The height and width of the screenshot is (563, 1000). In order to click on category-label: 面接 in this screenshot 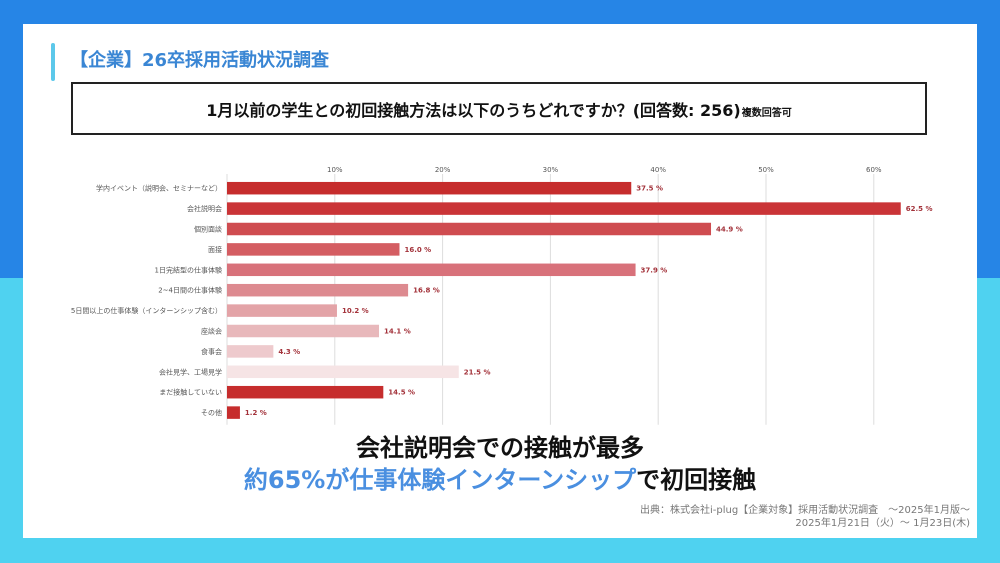, I will do `click(215, 249)`.